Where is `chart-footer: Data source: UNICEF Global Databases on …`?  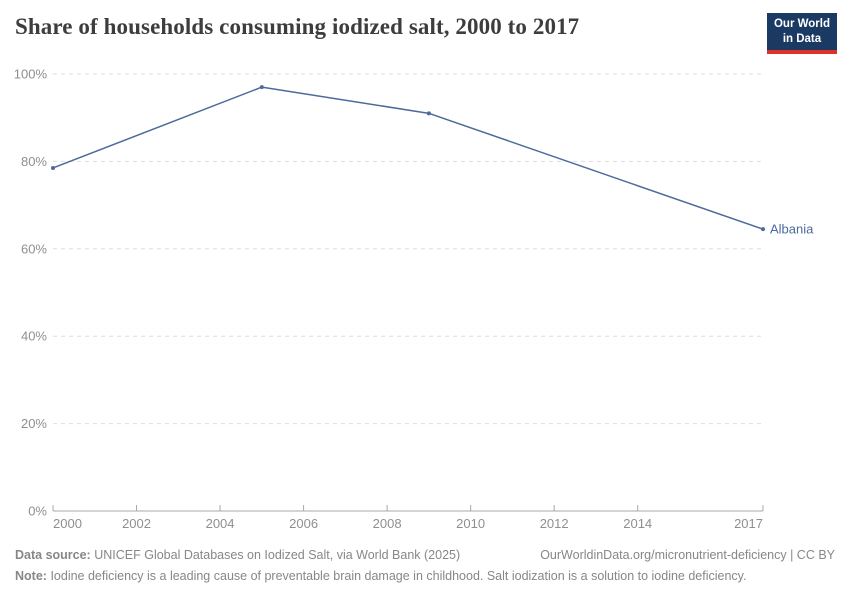 chart-footer: Data source: UNICEF Global Databases on … is located at coordinates (425, 566).